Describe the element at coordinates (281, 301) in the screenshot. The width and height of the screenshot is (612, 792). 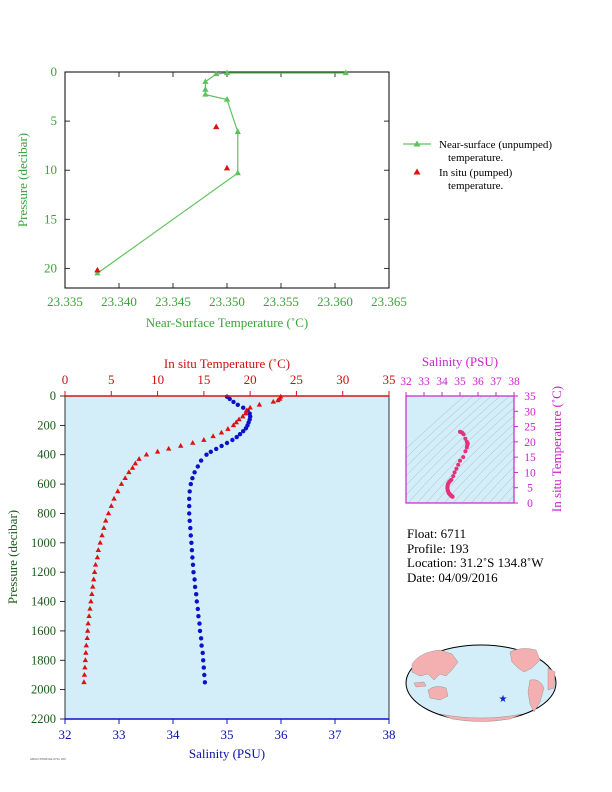
I see `x-tick-label: 23.355` at that location.